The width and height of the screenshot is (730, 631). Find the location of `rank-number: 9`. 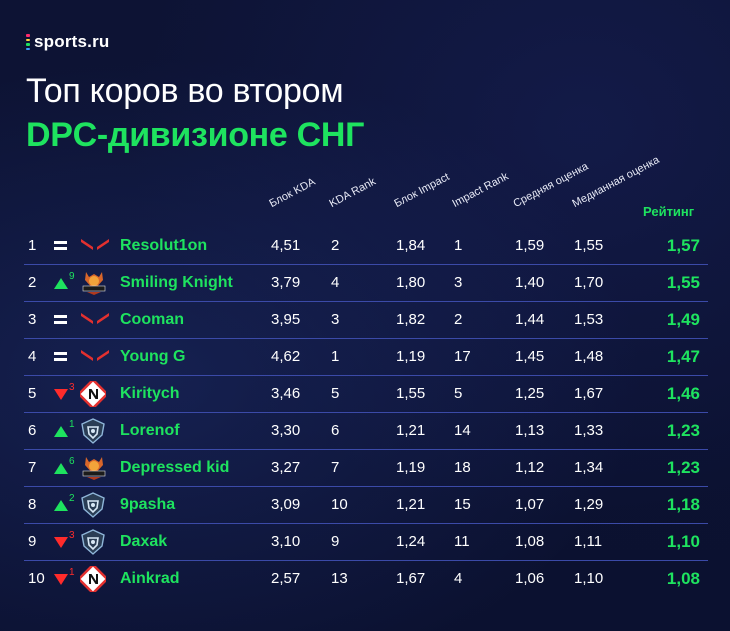

rank-number: 9 is located at coordinates (32, 541).